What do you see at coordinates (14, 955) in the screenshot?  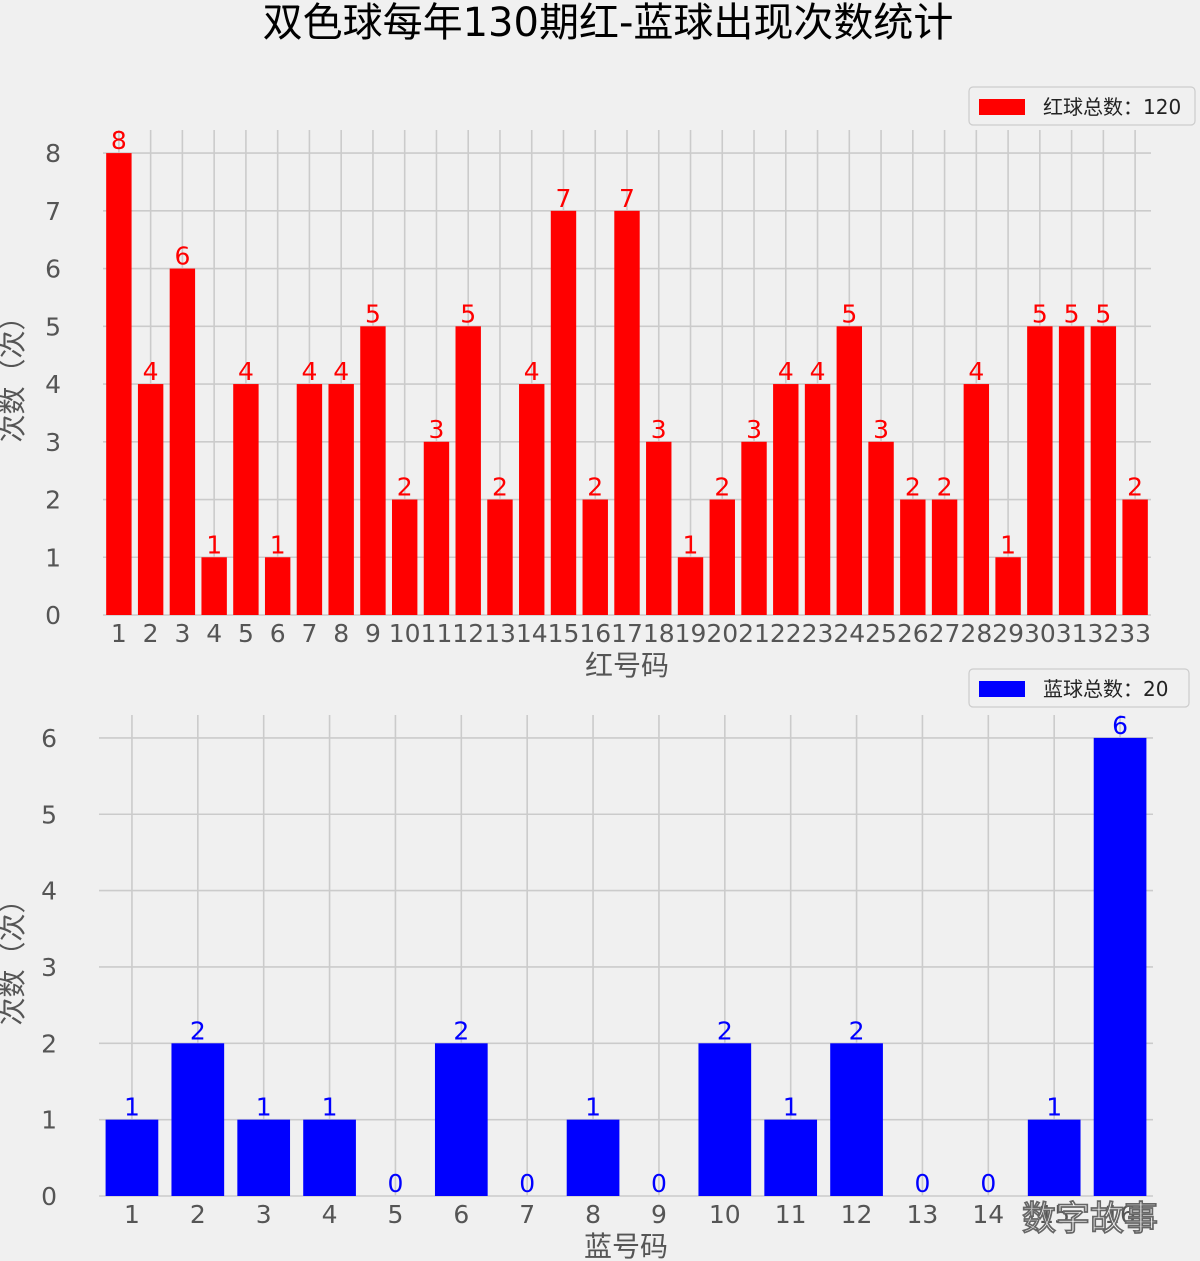 I see `y-axis-label: 次数（次）` at bounding box center [14, 955].